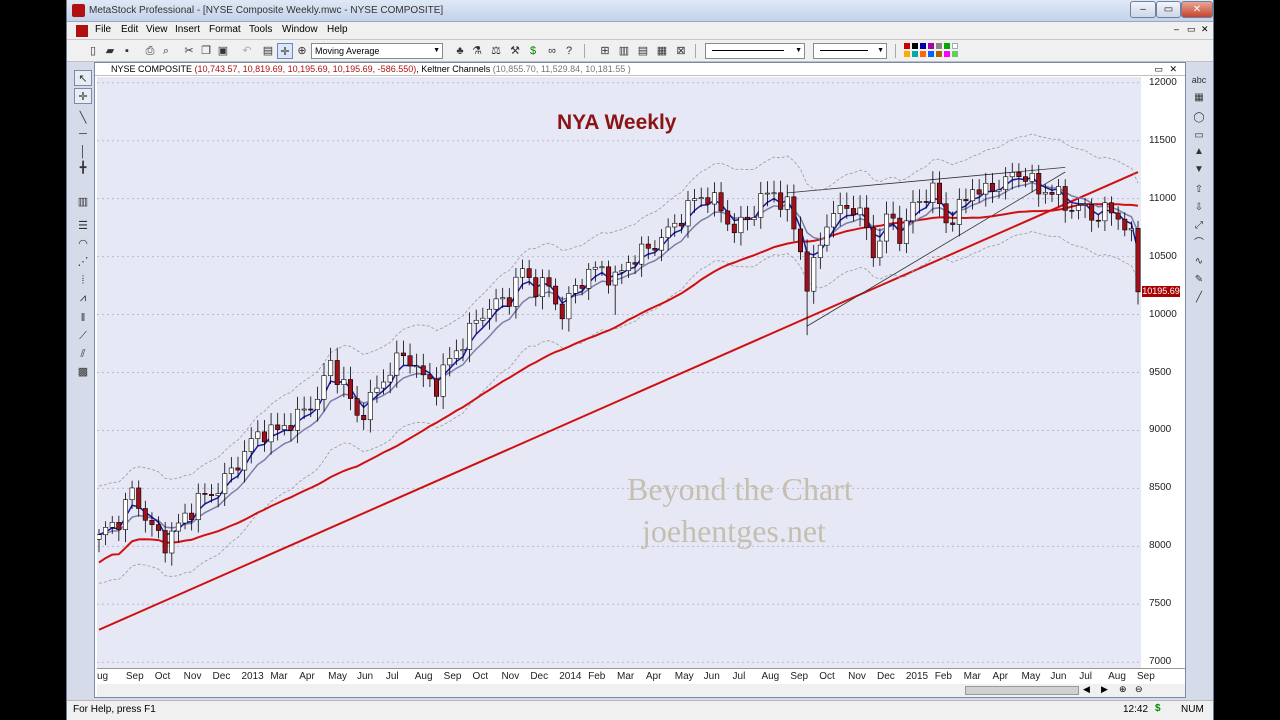 Image resolution: width=1280 pixels, height=720 pixels. I want to click on chart-restore-button: ▭, so click(1158, 69).